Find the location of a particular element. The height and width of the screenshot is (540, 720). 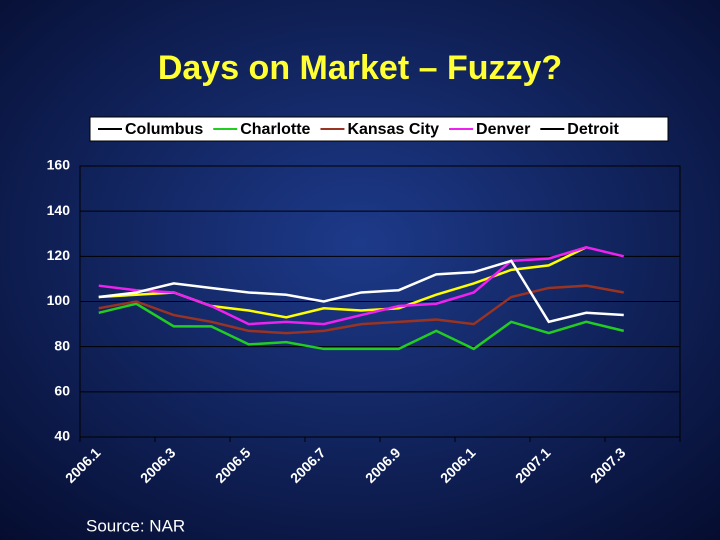

legend-label: Denver is located at coordinates (503, 129).